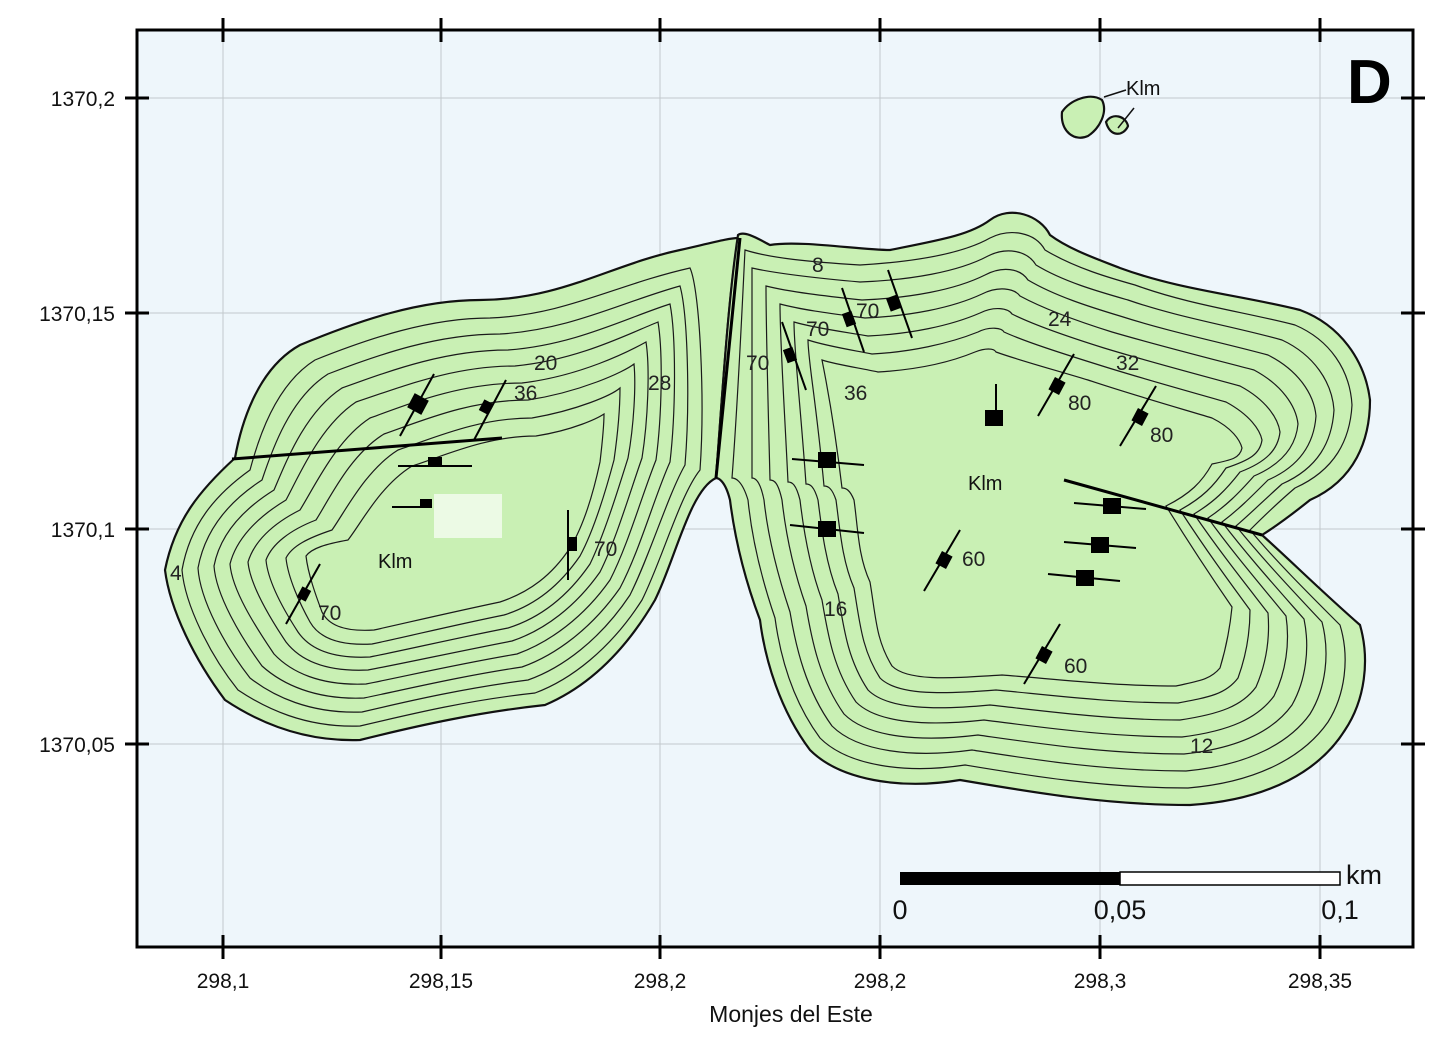  I want to click on north-islet-small, so click(1117, 125).